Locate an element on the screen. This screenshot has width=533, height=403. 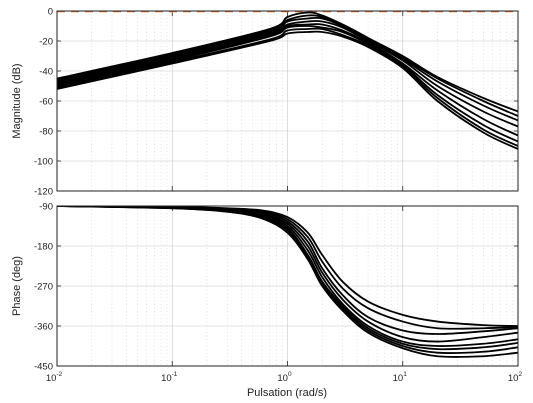
x-tick-label: 10⁰ is located at coordinates (284, 377).